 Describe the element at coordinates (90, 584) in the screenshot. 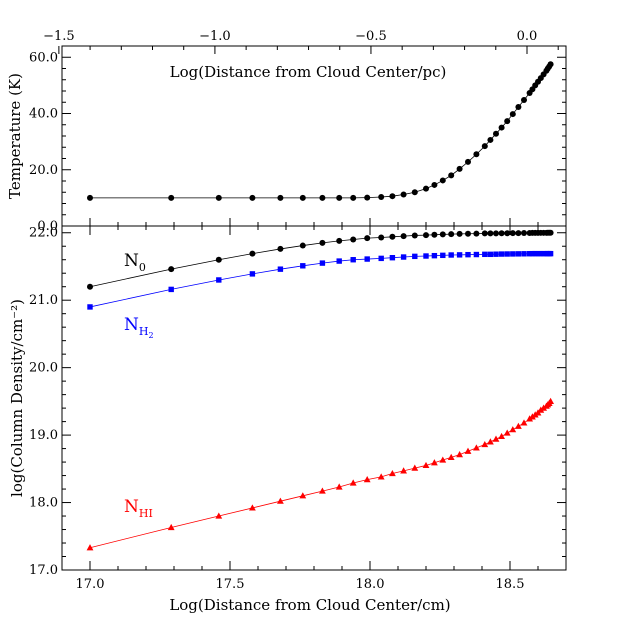

I see `density-x-tick-label: 17.0` at that location.